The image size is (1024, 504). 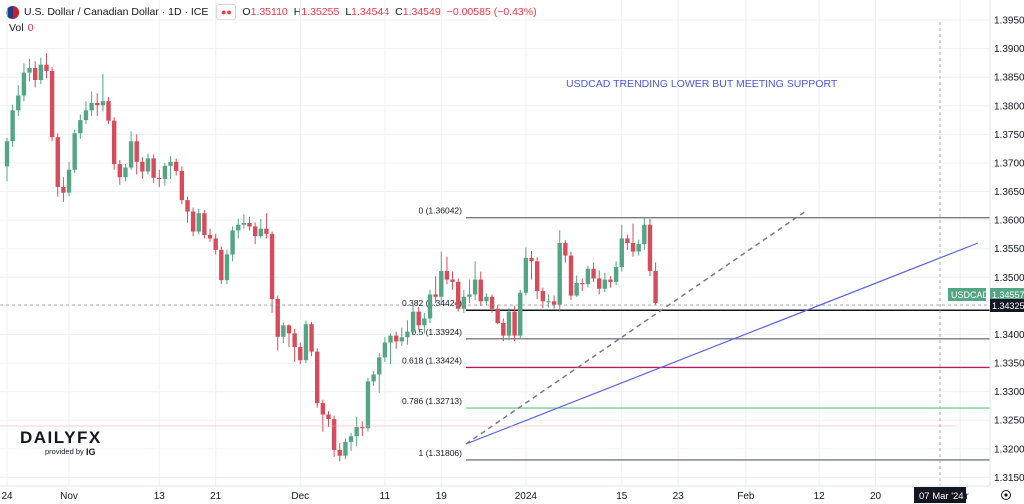 I want to click on low-value: 1.34544, so click(x=370, y=12).